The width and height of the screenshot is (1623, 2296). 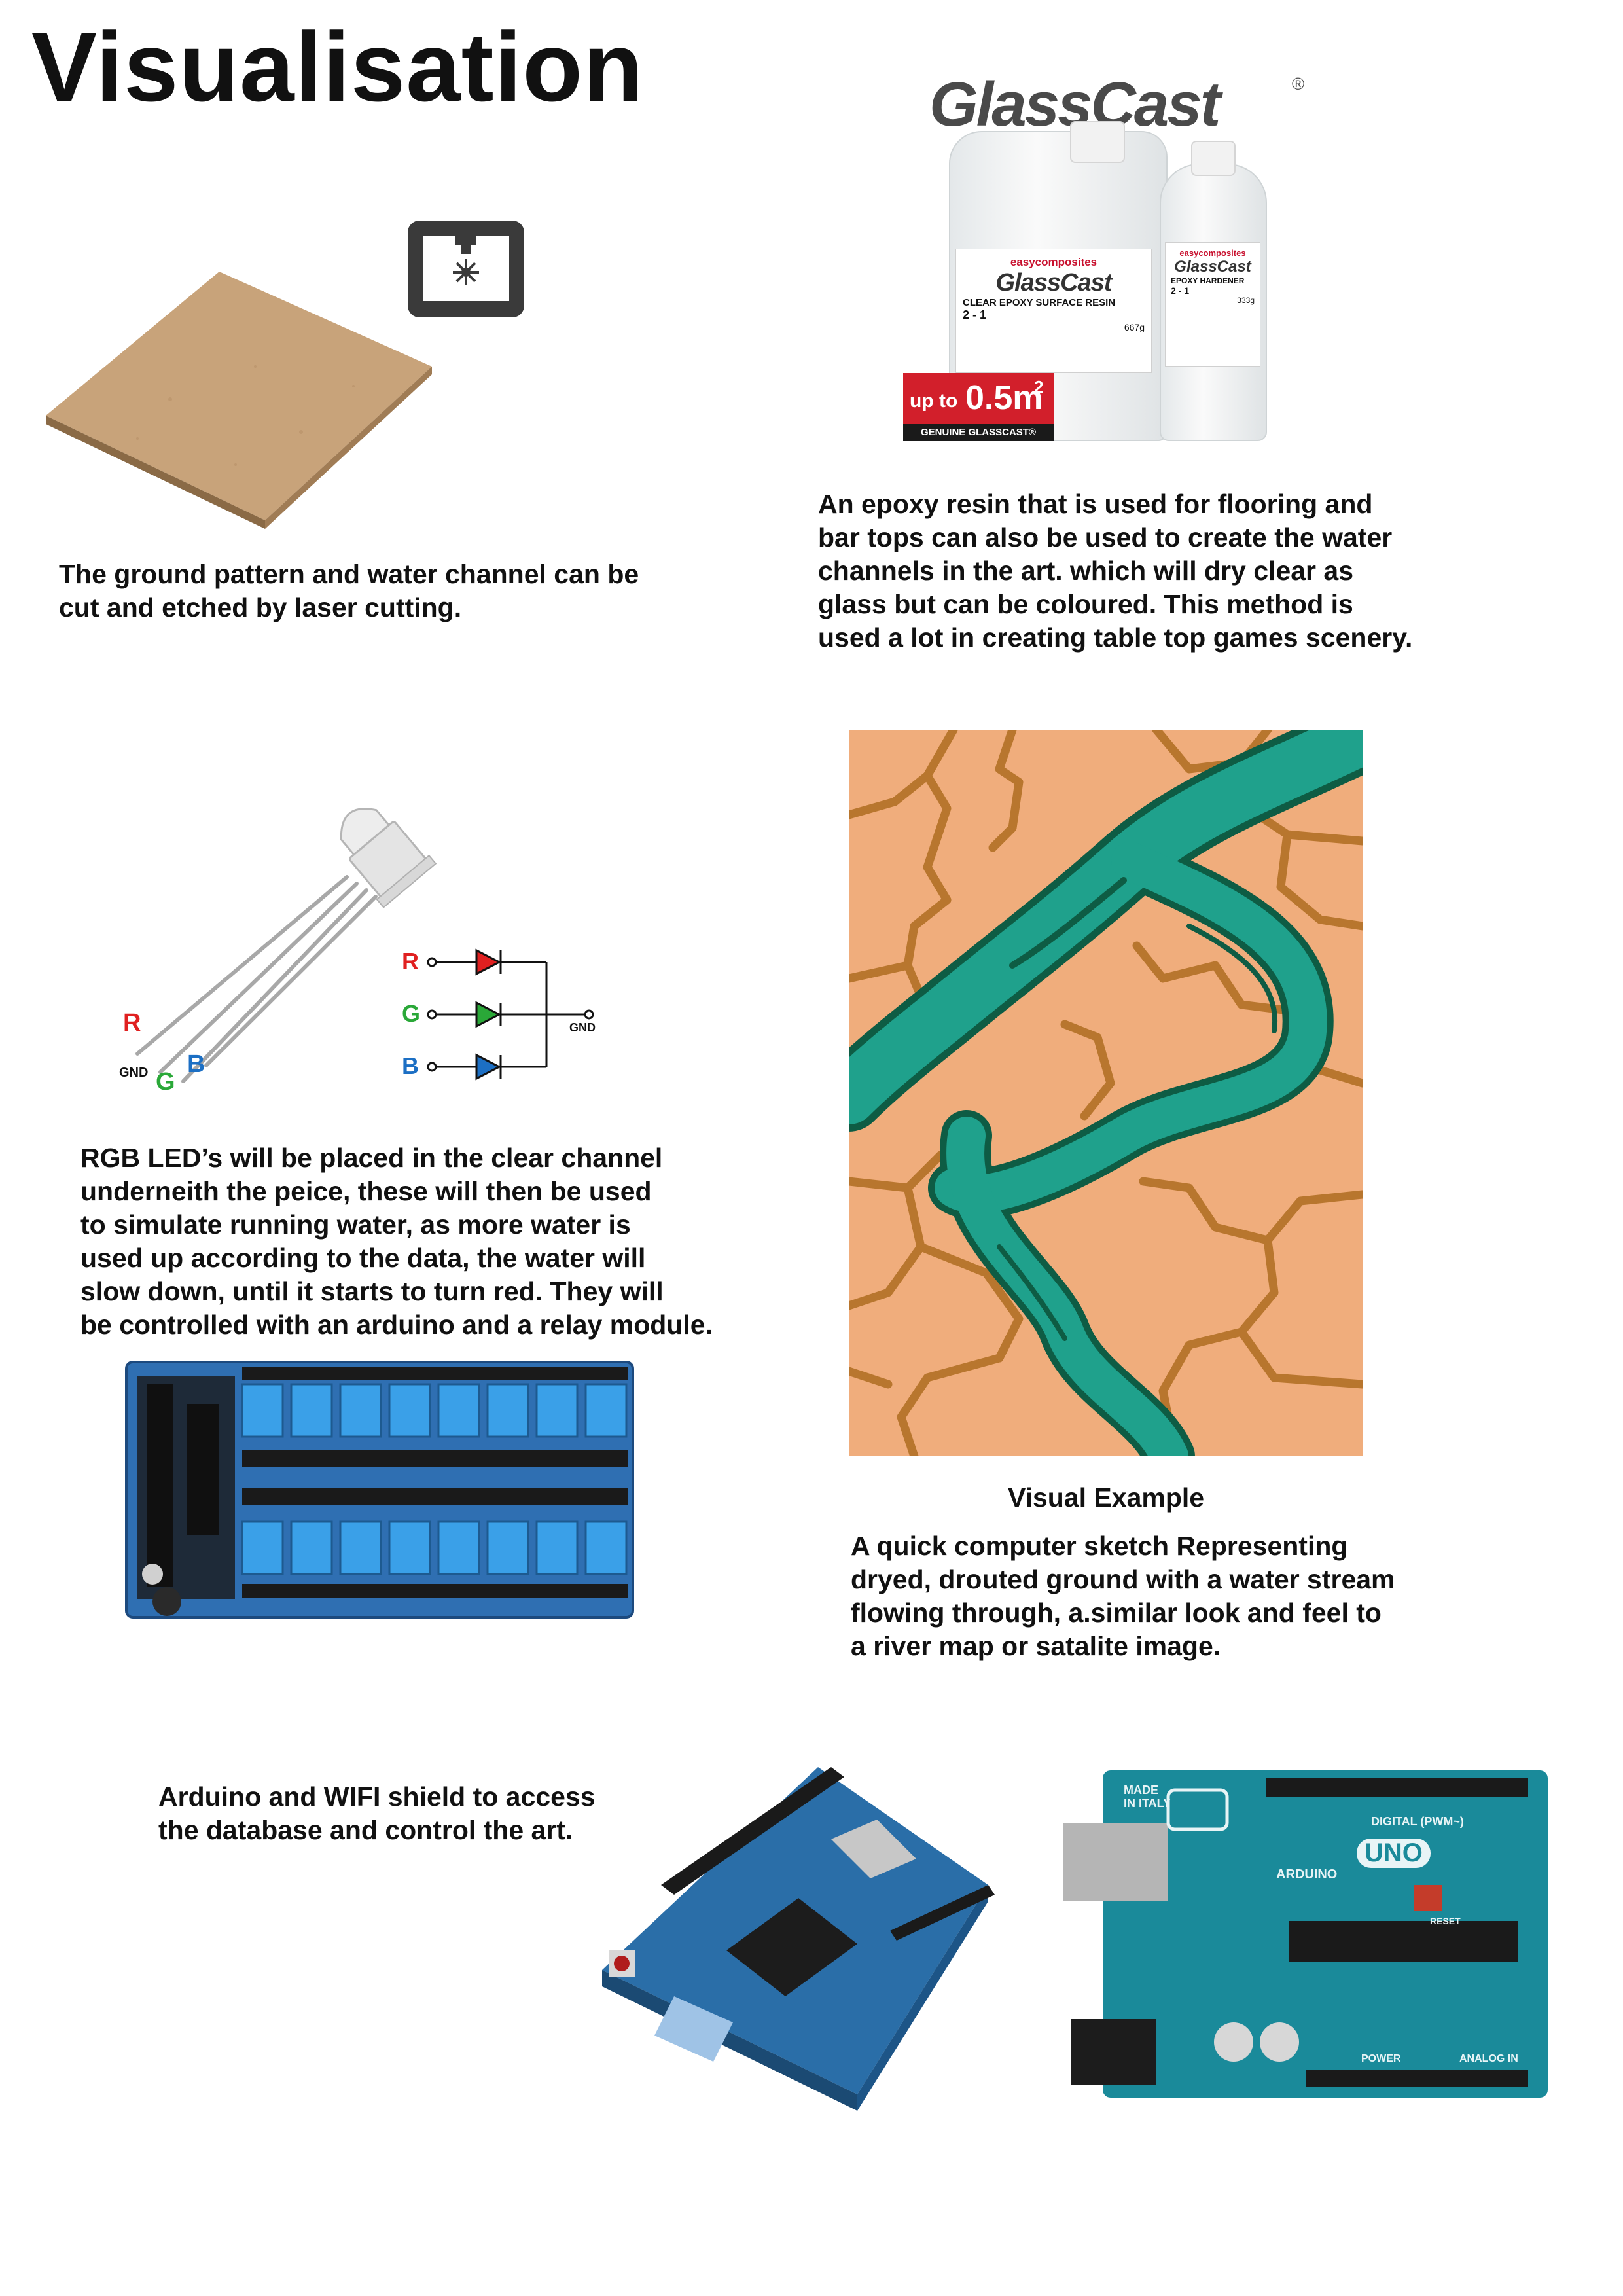 What do you see at coordinates (979, 398) in the screenshot?
I see `coverage-badge: up to 0.5m 2` at bounding box center [979, 398].